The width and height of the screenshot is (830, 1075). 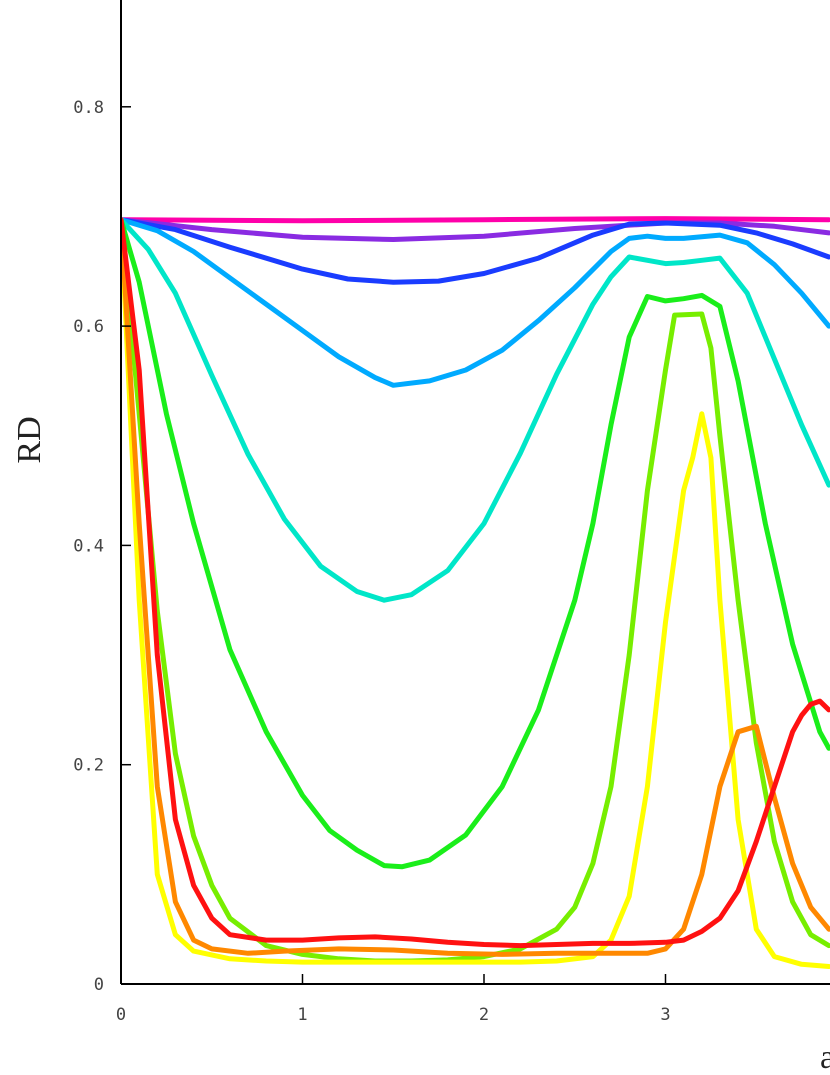 I want to click on x-axis-label: a, so click(x=825, y=1057).